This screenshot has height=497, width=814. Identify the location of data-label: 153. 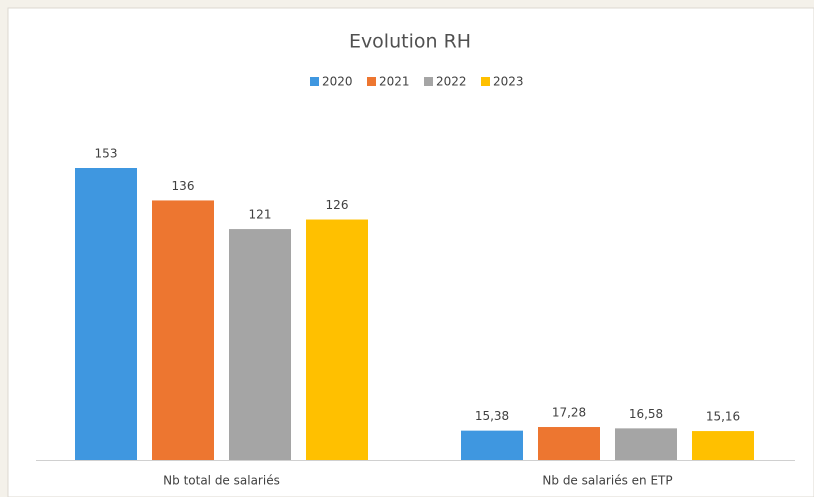
(106, 154).